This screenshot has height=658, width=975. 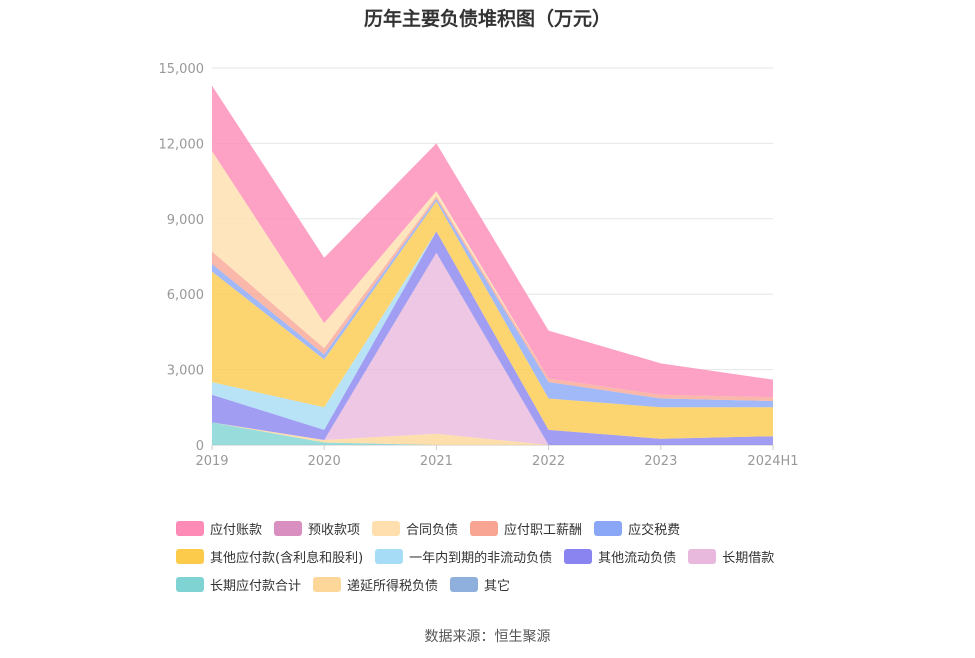 What do you see at coordinates (481, 558) in the screenshot?
I see `legend-label: 一年内到期的非流动负债` at bounding box center [481, 558].